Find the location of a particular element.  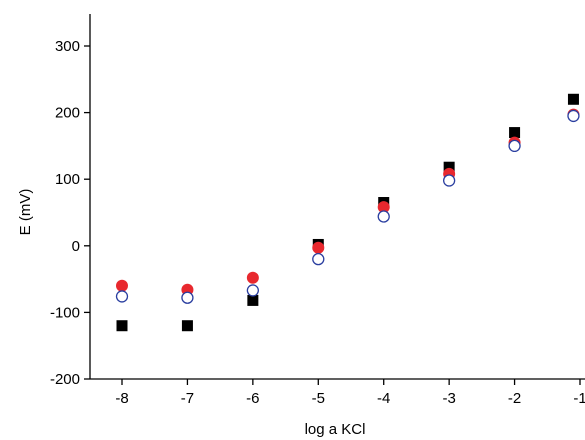

x-tick-label: -4 is located at coordinates (383, 398).